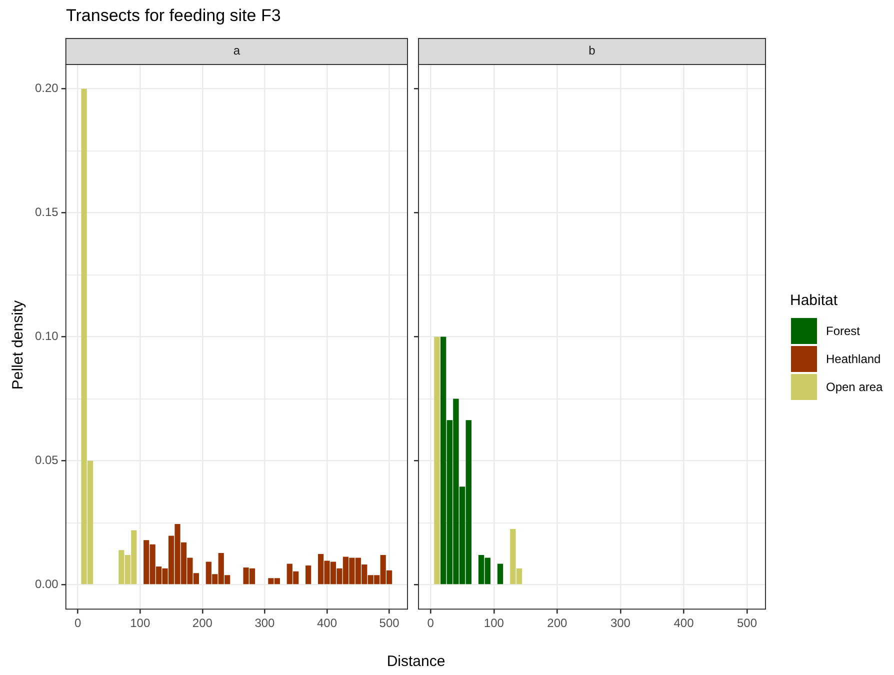 Image resolution: width=894 pixels, height=675 pixels. Describe the element at coordinates (854, 387) in the screenshot. I see `legend-label: Open area` at that location.